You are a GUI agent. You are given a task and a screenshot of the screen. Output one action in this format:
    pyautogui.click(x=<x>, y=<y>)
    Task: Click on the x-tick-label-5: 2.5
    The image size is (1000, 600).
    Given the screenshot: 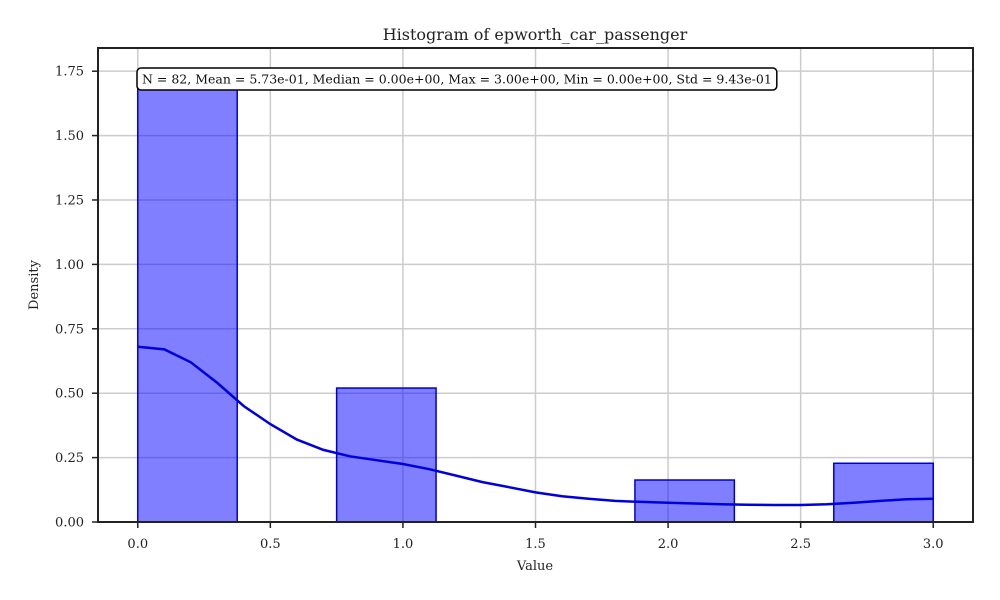 What is the action you would take?
    pyautogui.click(x=800, y=544)
    